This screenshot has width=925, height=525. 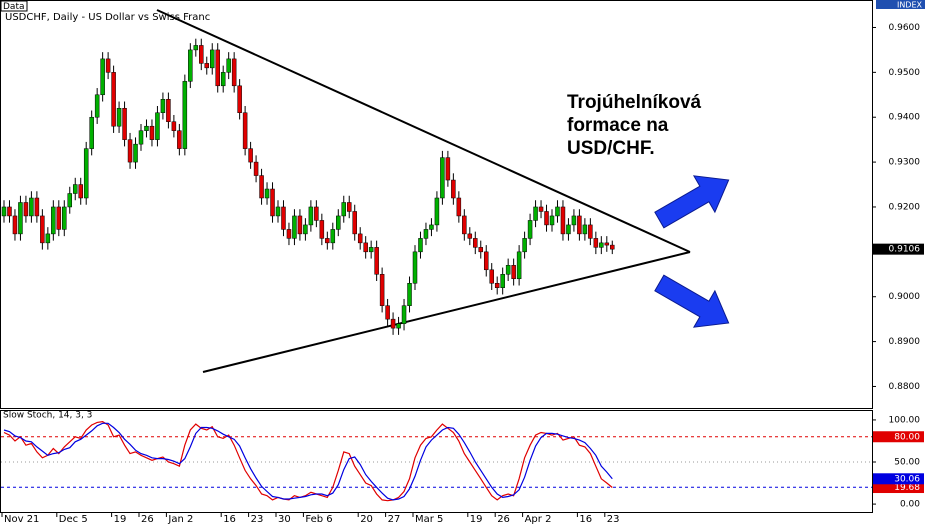 What do you see at coordinates (905, 28) in the screenshot?
I see `y-tick-label: 0.9600` at bounding box center [905, 28].